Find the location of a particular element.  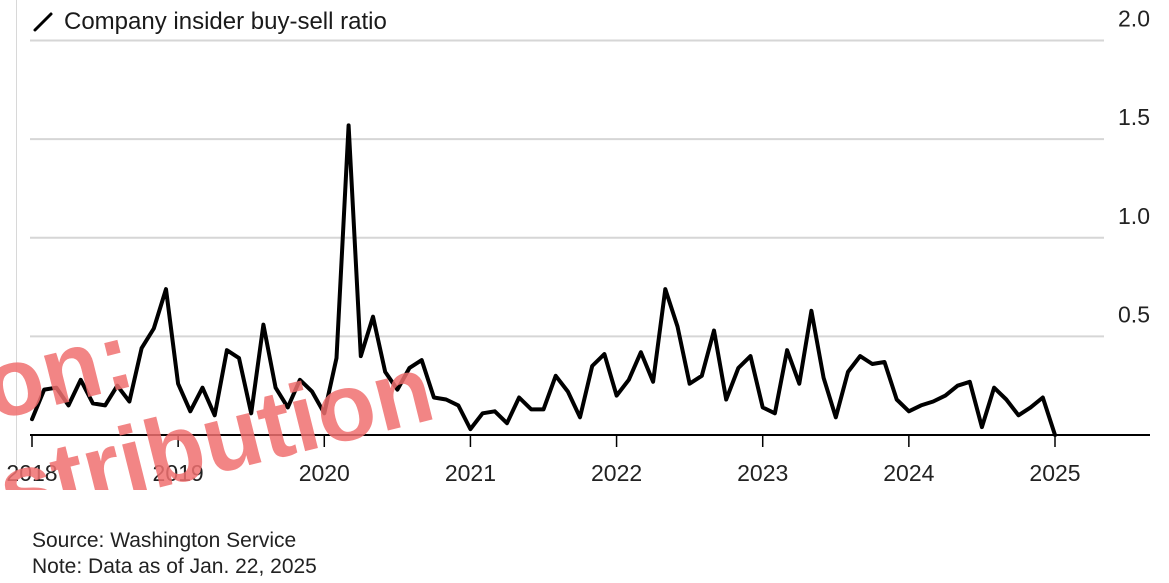

legend: Company insider buy-sell ratio is located at coordinates (209, 22).